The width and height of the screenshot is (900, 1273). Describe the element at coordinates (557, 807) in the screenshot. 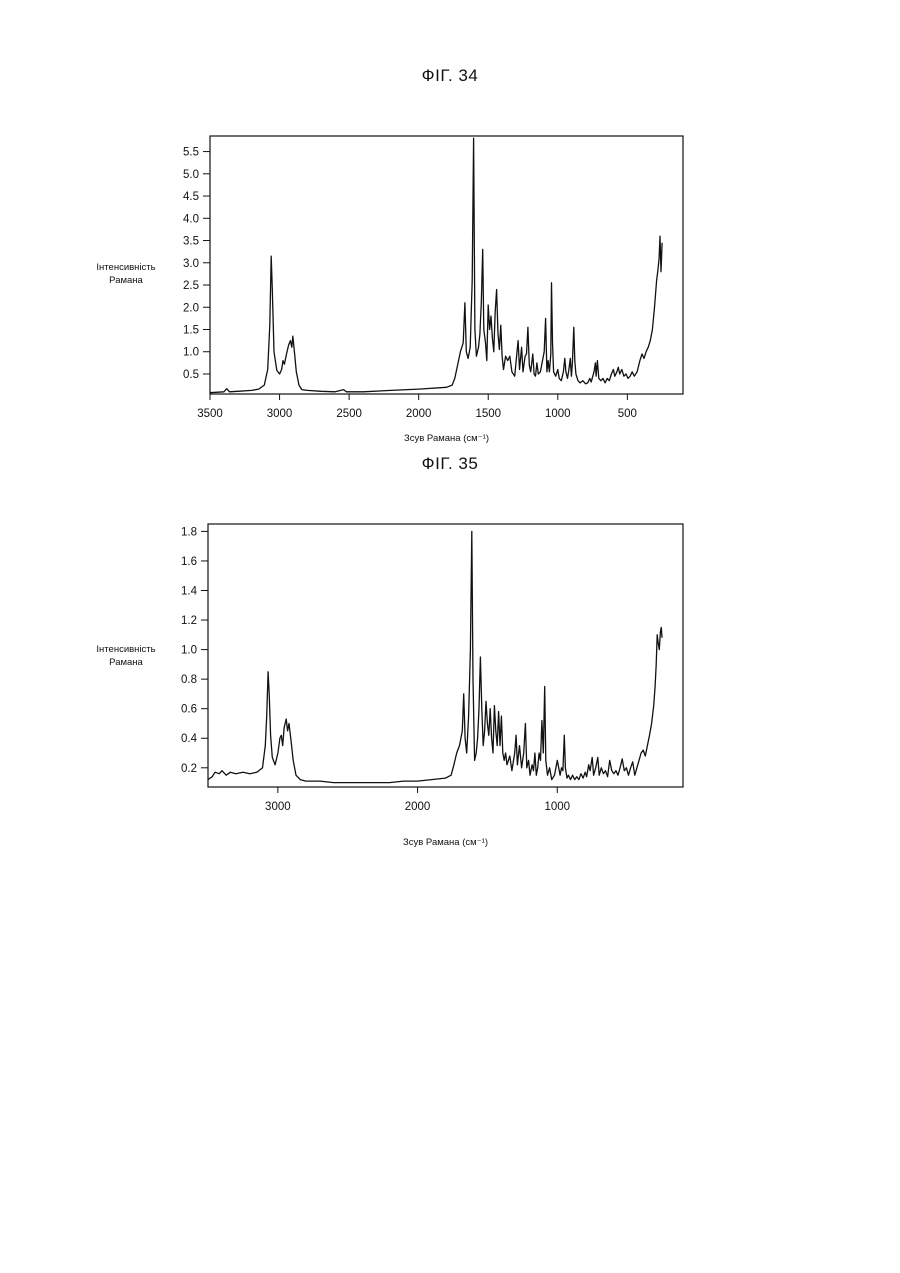

I see `x-tick-label: 1000` at that location.